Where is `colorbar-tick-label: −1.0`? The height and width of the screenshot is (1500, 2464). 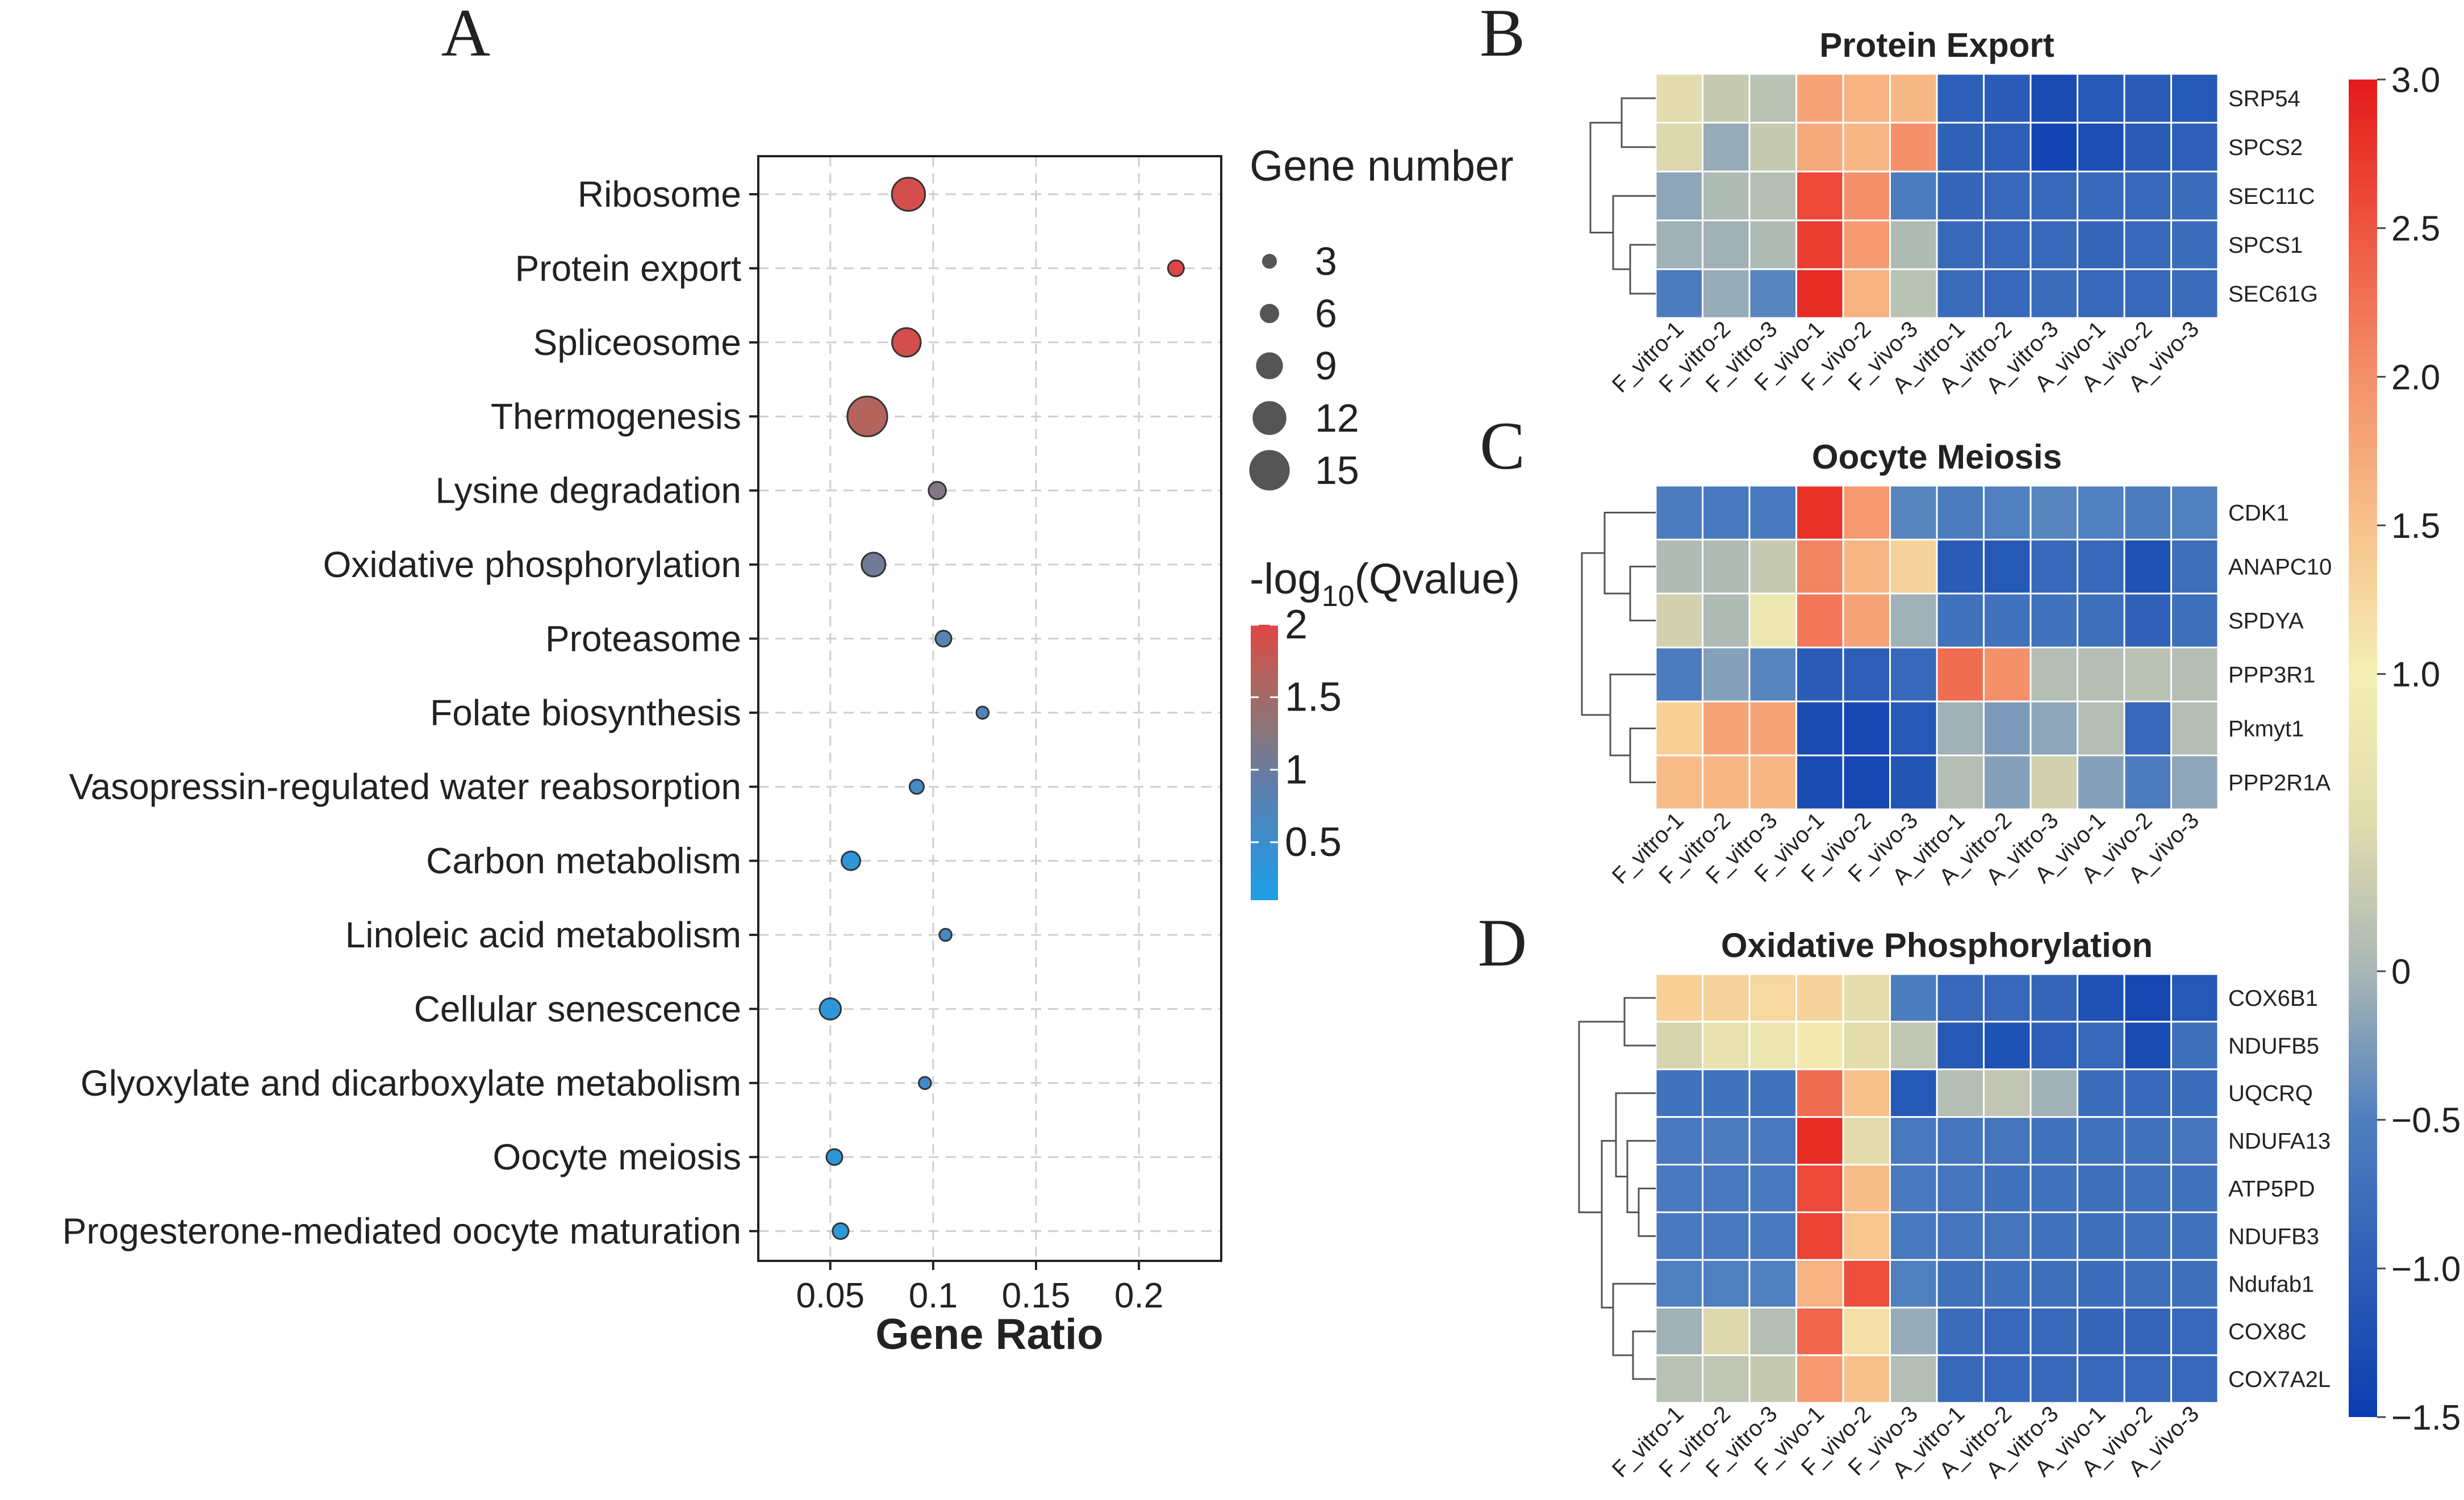 colorbar-tick-label: −1.0 is located at coordinates (2426, 1269).